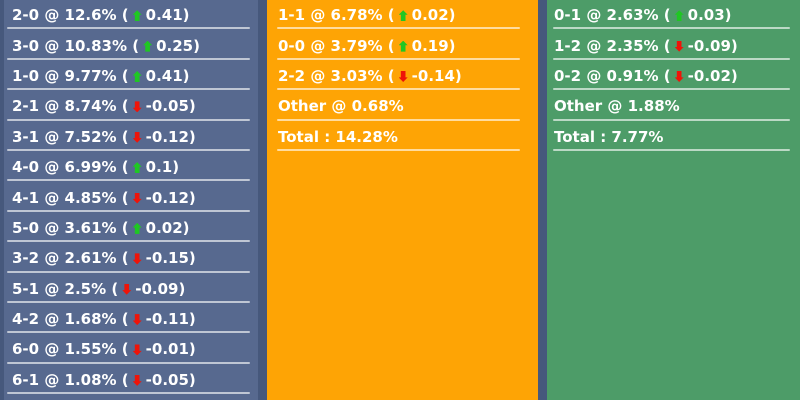  I want to click on score-row: 3-2 @ 2.61% ( -0.15), so click(131, 258).